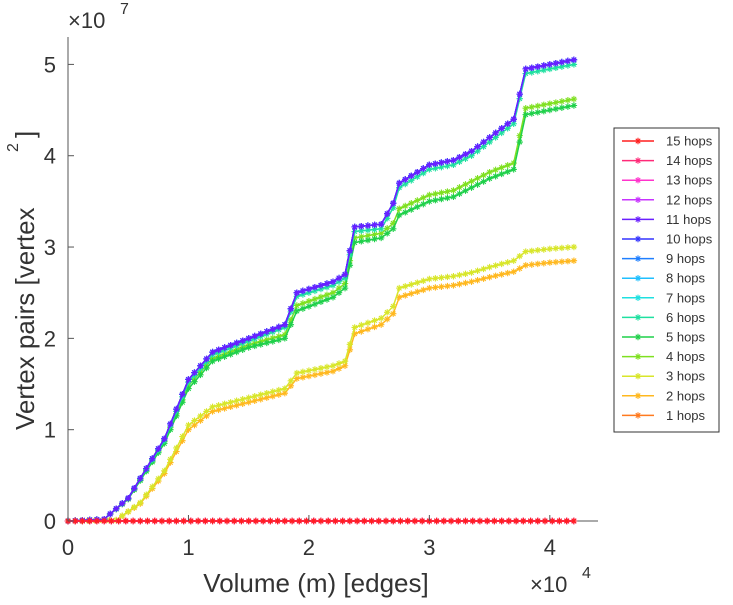  I want to click on y-multiplier-base: ×10, so click(86, 20).